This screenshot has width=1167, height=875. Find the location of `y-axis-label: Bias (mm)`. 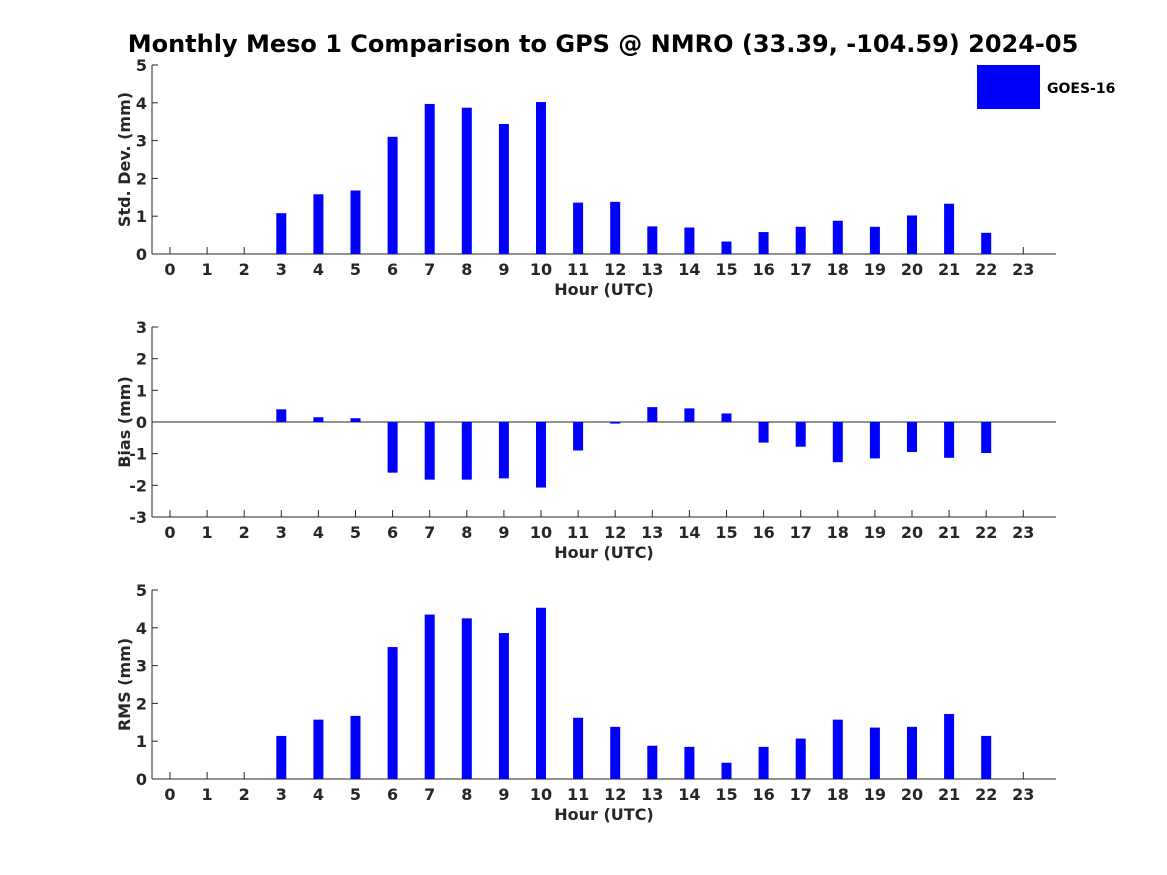

y-axis-label: Bias (mm) is located at coordinates (124, 422).